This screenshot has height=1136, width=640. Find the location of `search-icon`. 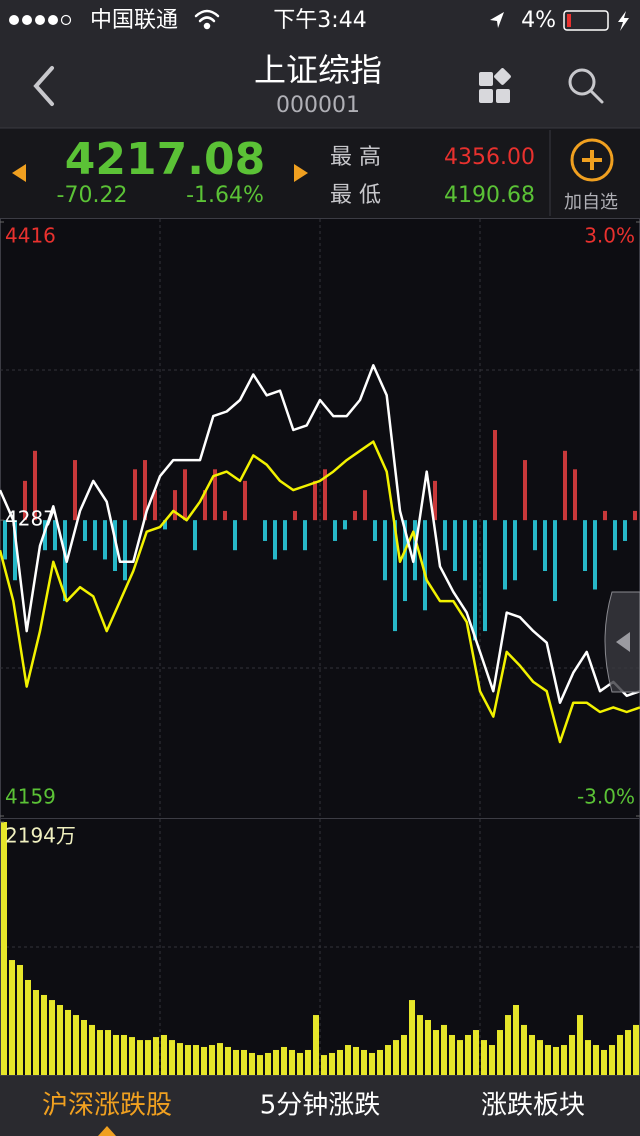

search-icon is located at coordinates (586, 86).